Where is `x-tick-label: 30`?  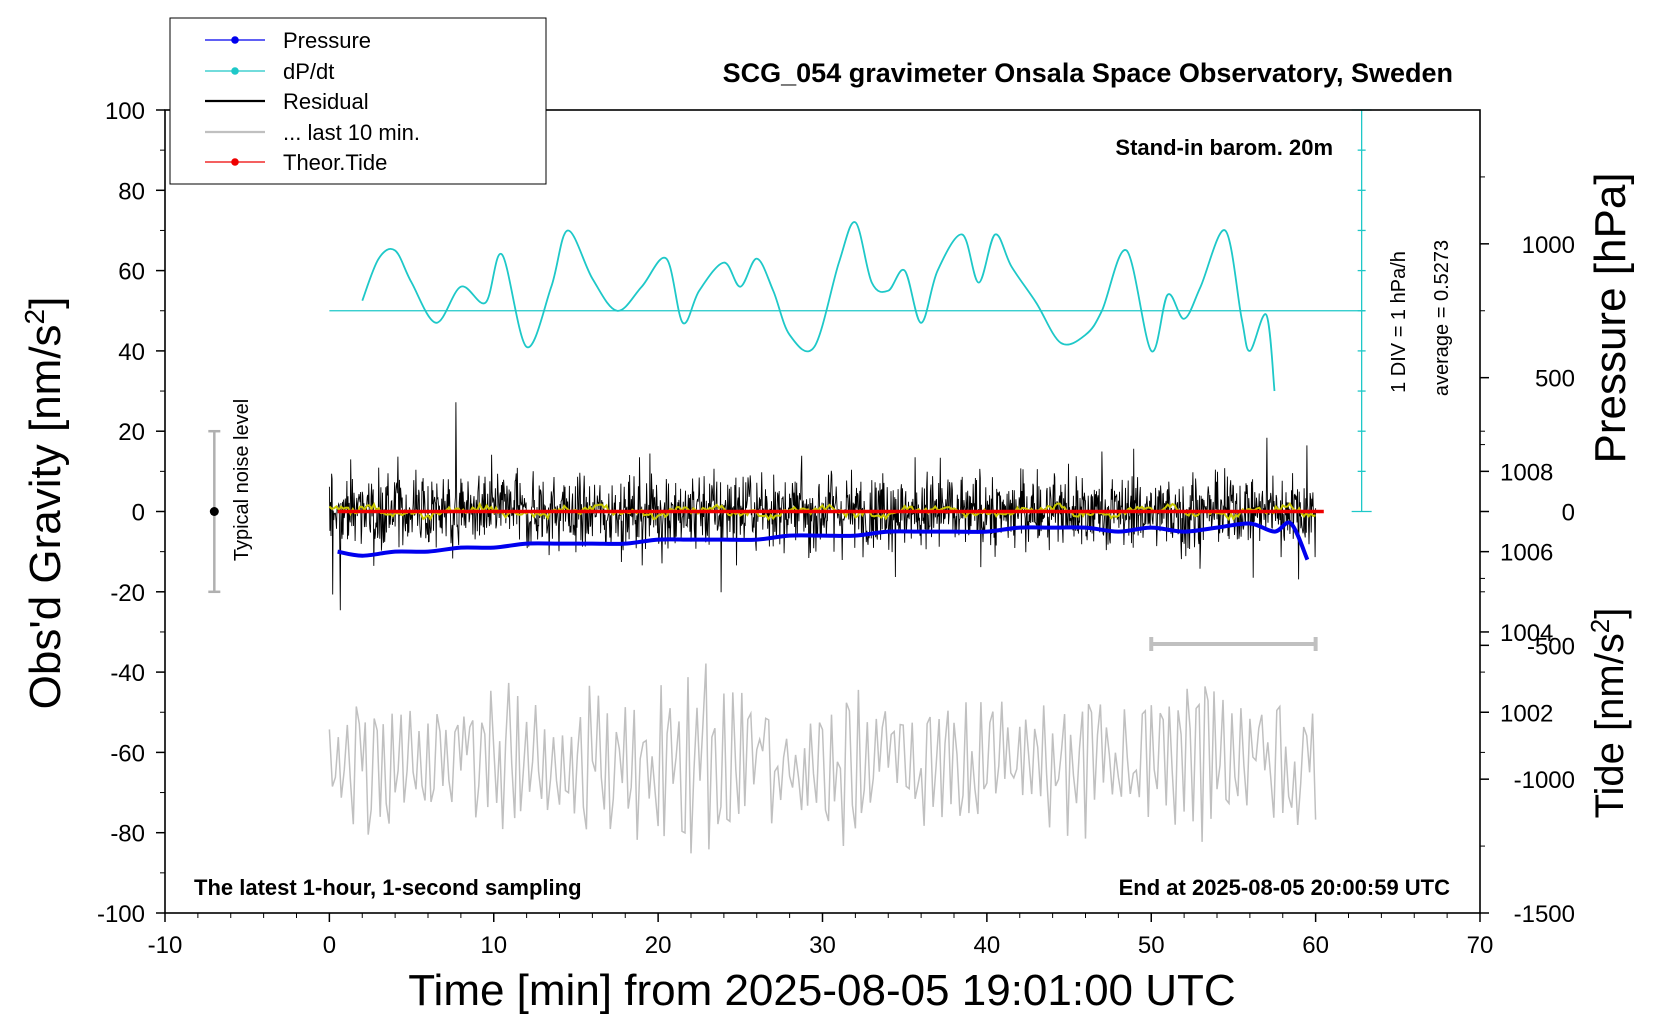
x-tick-label: 30 is located at coordinates (822, 945).